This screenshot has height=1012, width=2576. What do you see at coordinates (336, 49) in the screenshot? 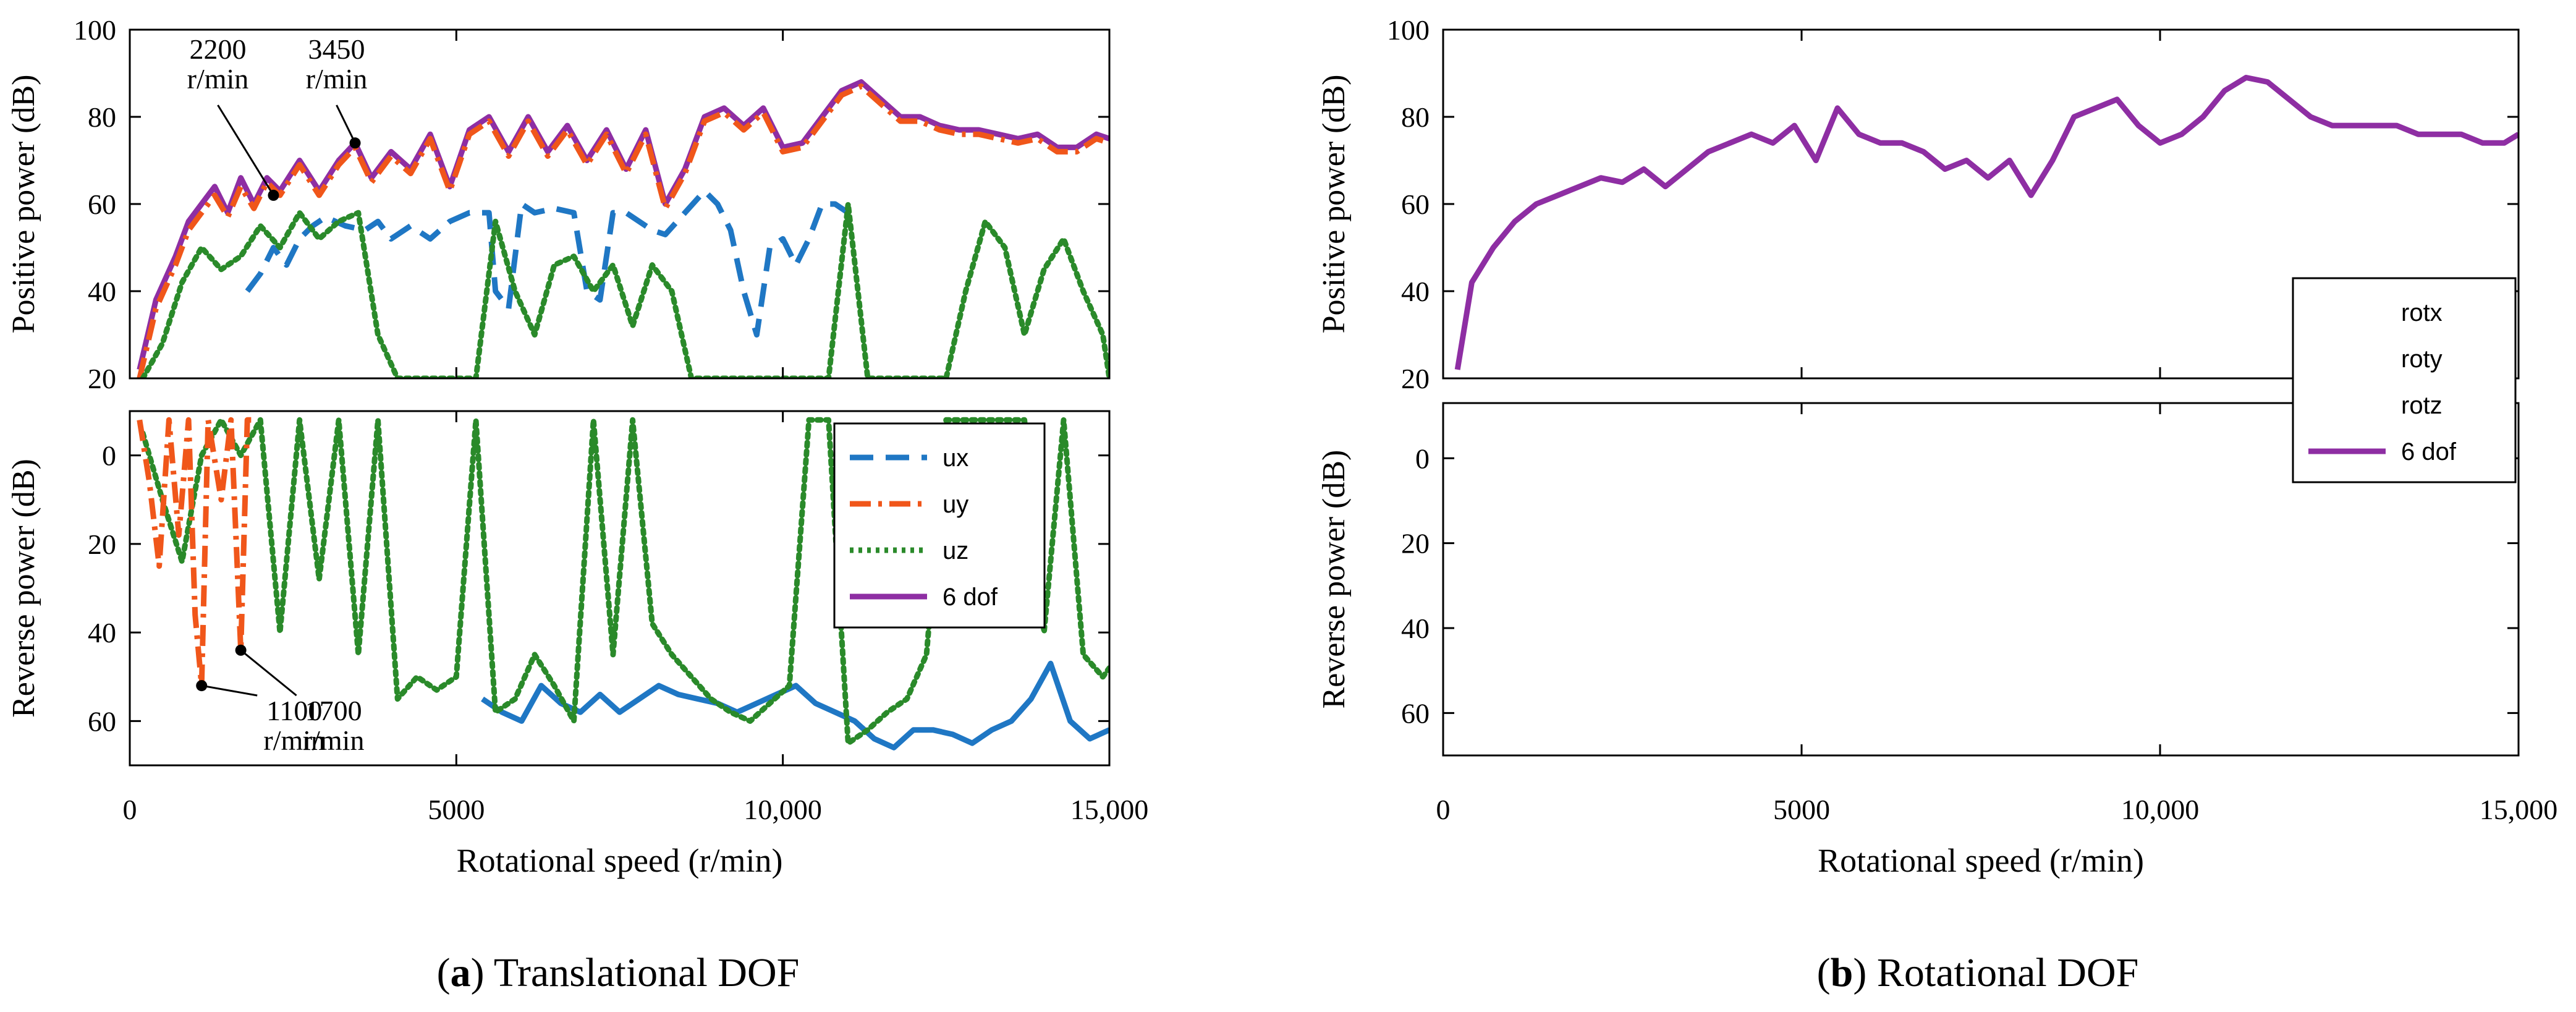
I see `annotation-label: 3450` at bounding box center [336, 49].